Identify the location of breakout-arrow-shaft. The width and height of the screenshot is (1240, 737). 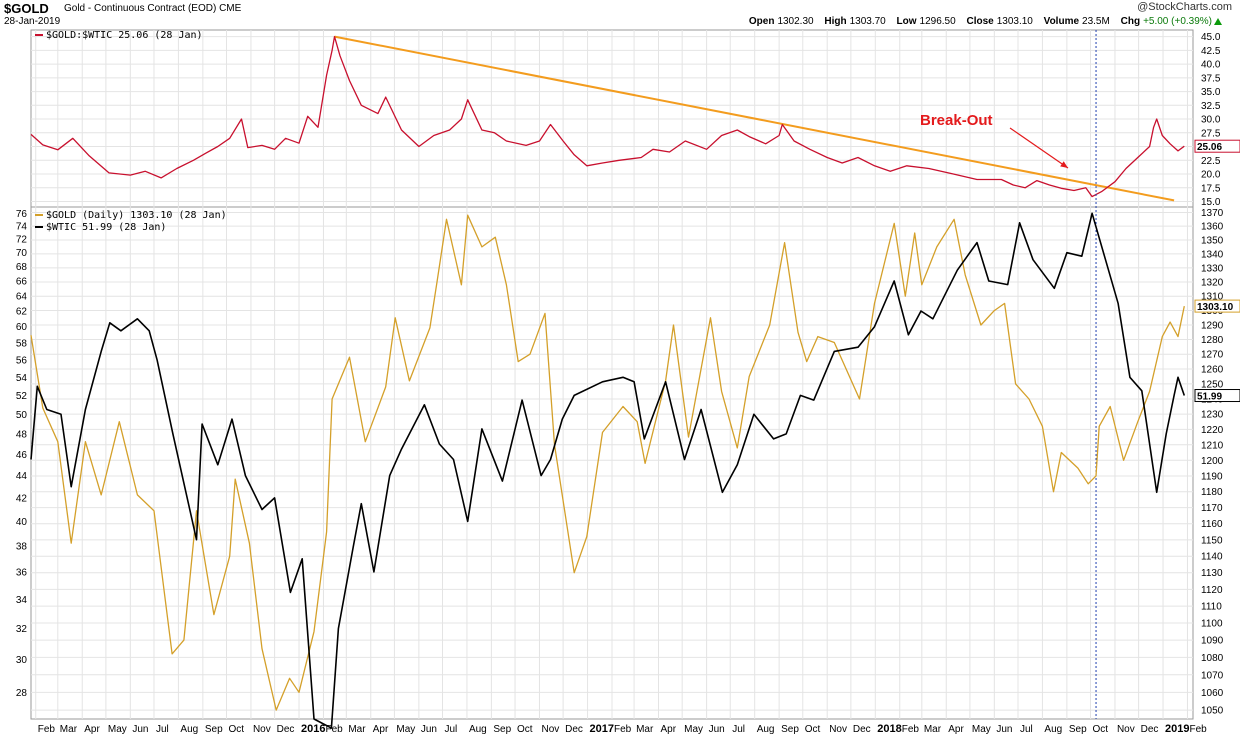
(1039, 148).